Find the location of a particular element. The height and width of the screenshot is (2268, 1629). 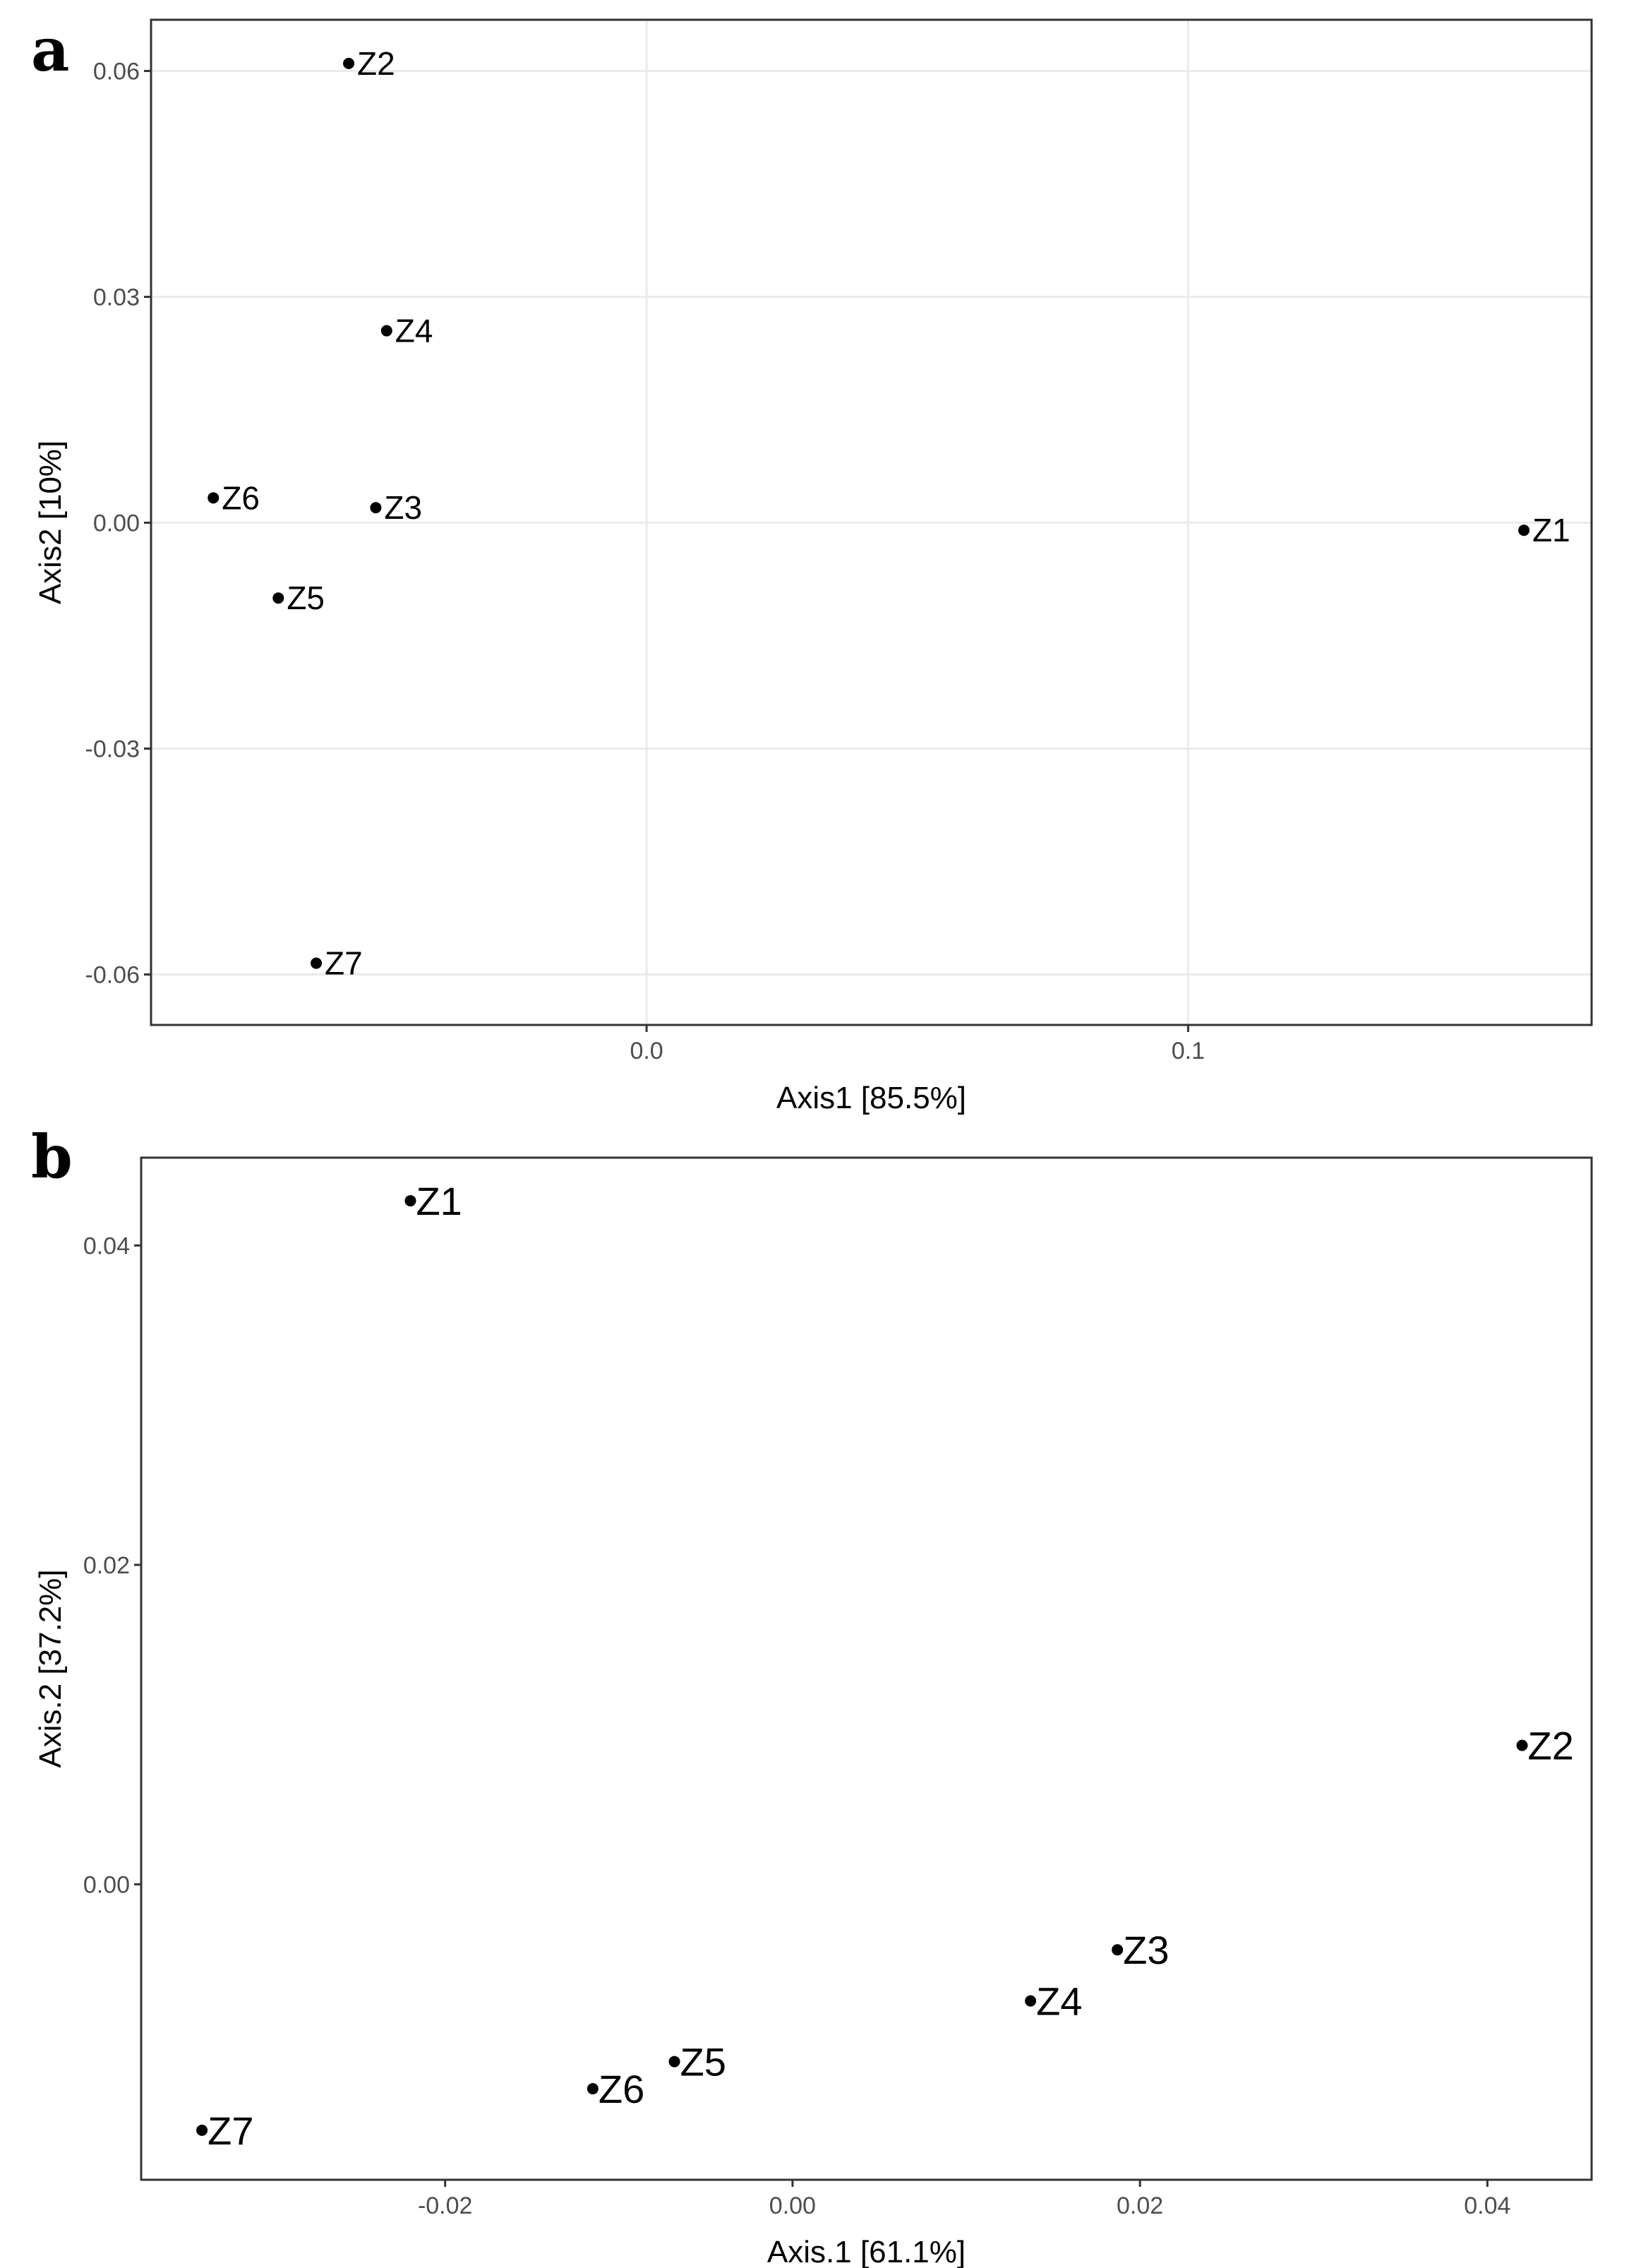

x-tick-label: 0.04 is located at coordinates (1487, 2206).